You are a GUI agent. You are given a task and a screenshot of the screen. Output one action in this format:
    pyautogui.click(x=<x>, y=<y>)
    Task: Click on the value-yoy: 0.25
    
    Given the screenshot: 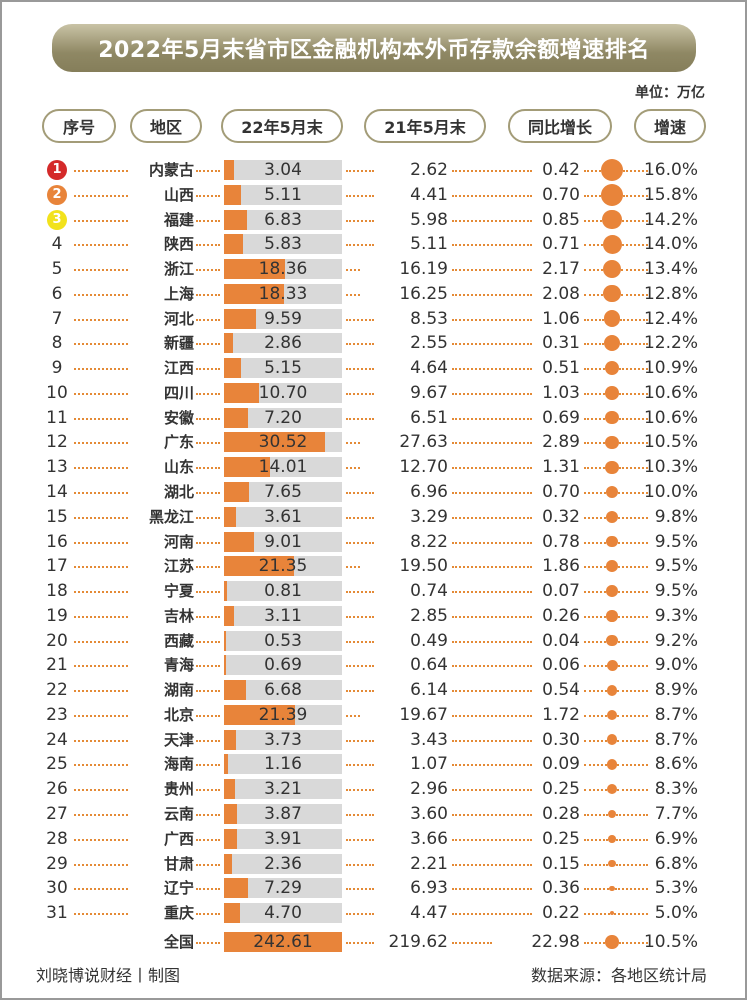 What is the action you would take?
    pyautogui.click(x=561, y=838)
    